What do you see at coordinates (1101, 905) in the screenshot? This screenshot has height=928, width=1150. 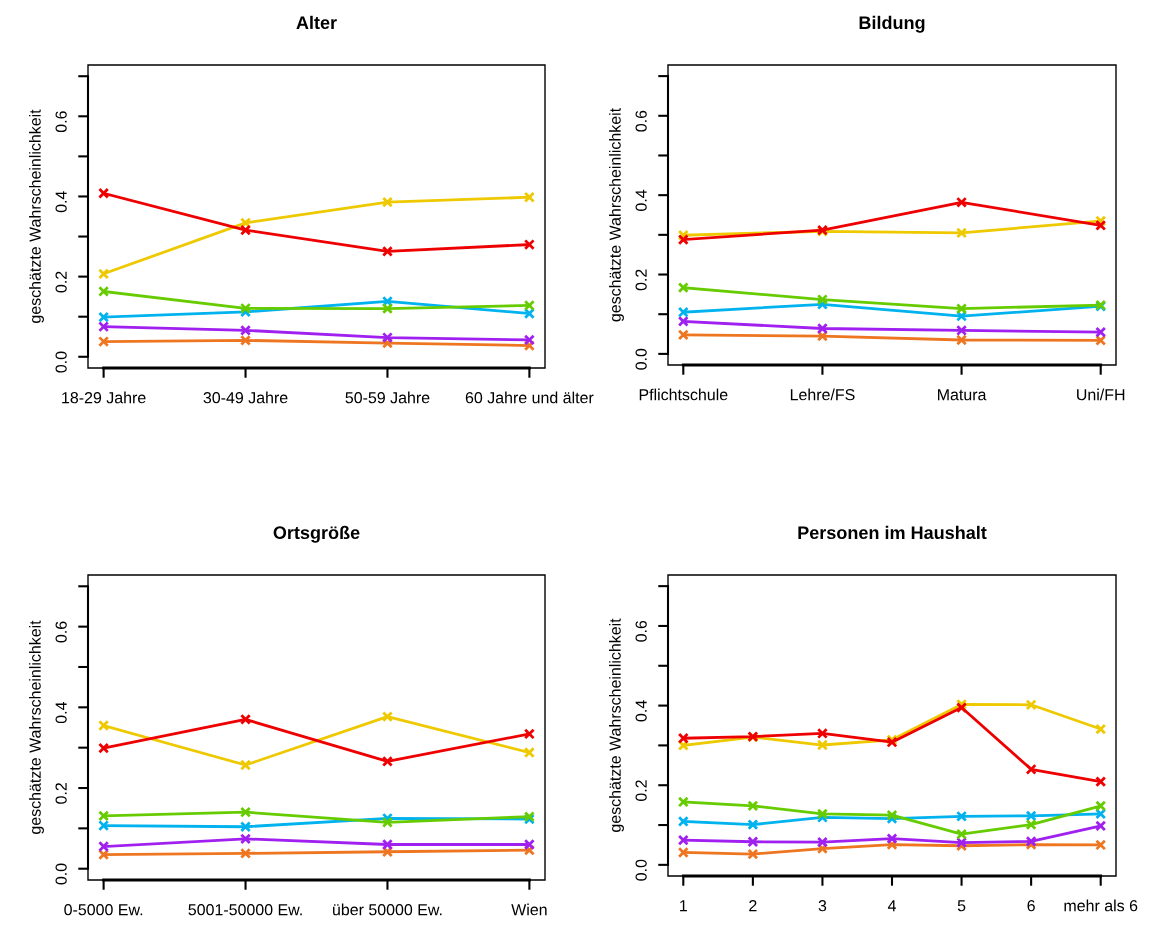 I see `x-tick-label: mehr als 6` at bounding box center [1101, 905].